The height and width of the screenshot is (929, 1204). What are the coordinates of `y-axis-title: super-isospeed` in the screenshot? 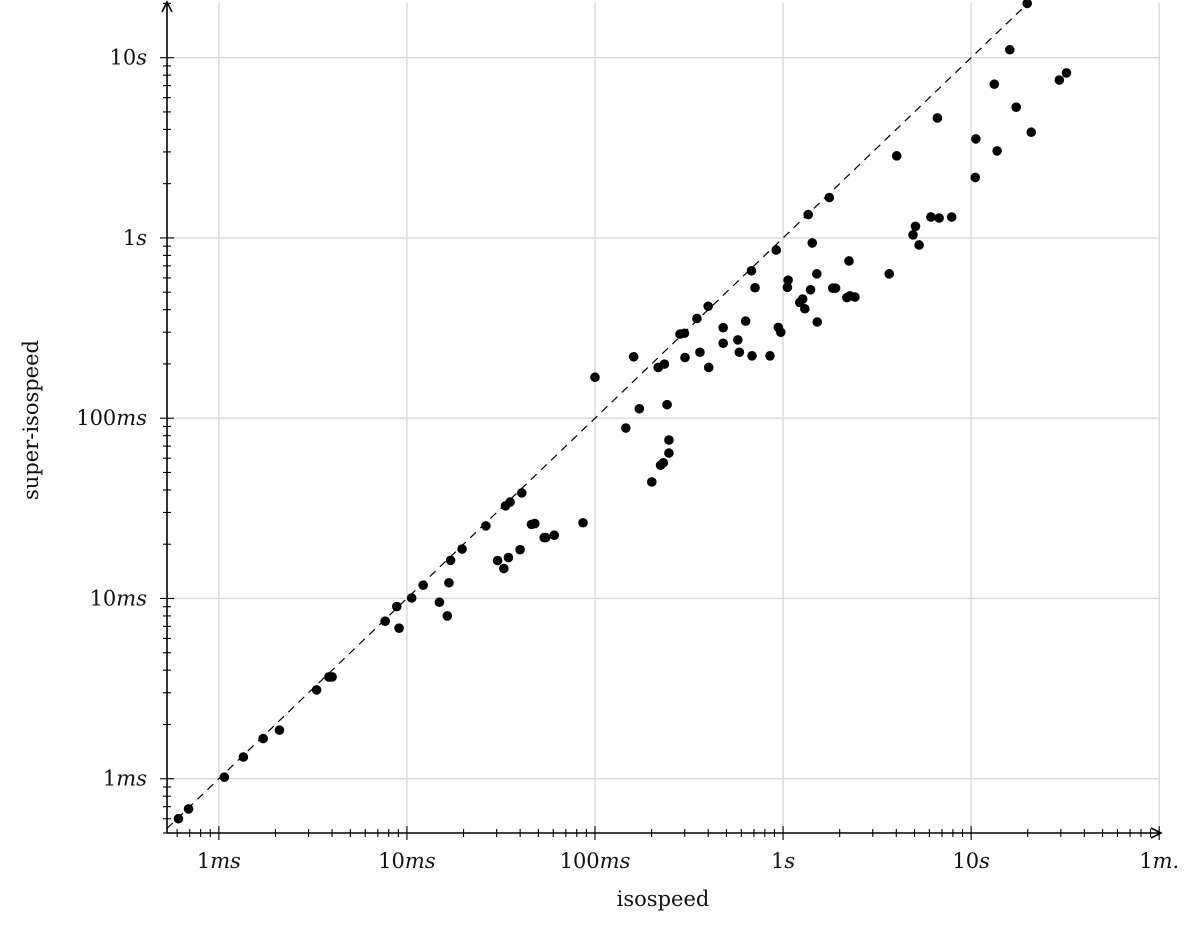 It's located at (31, 420).